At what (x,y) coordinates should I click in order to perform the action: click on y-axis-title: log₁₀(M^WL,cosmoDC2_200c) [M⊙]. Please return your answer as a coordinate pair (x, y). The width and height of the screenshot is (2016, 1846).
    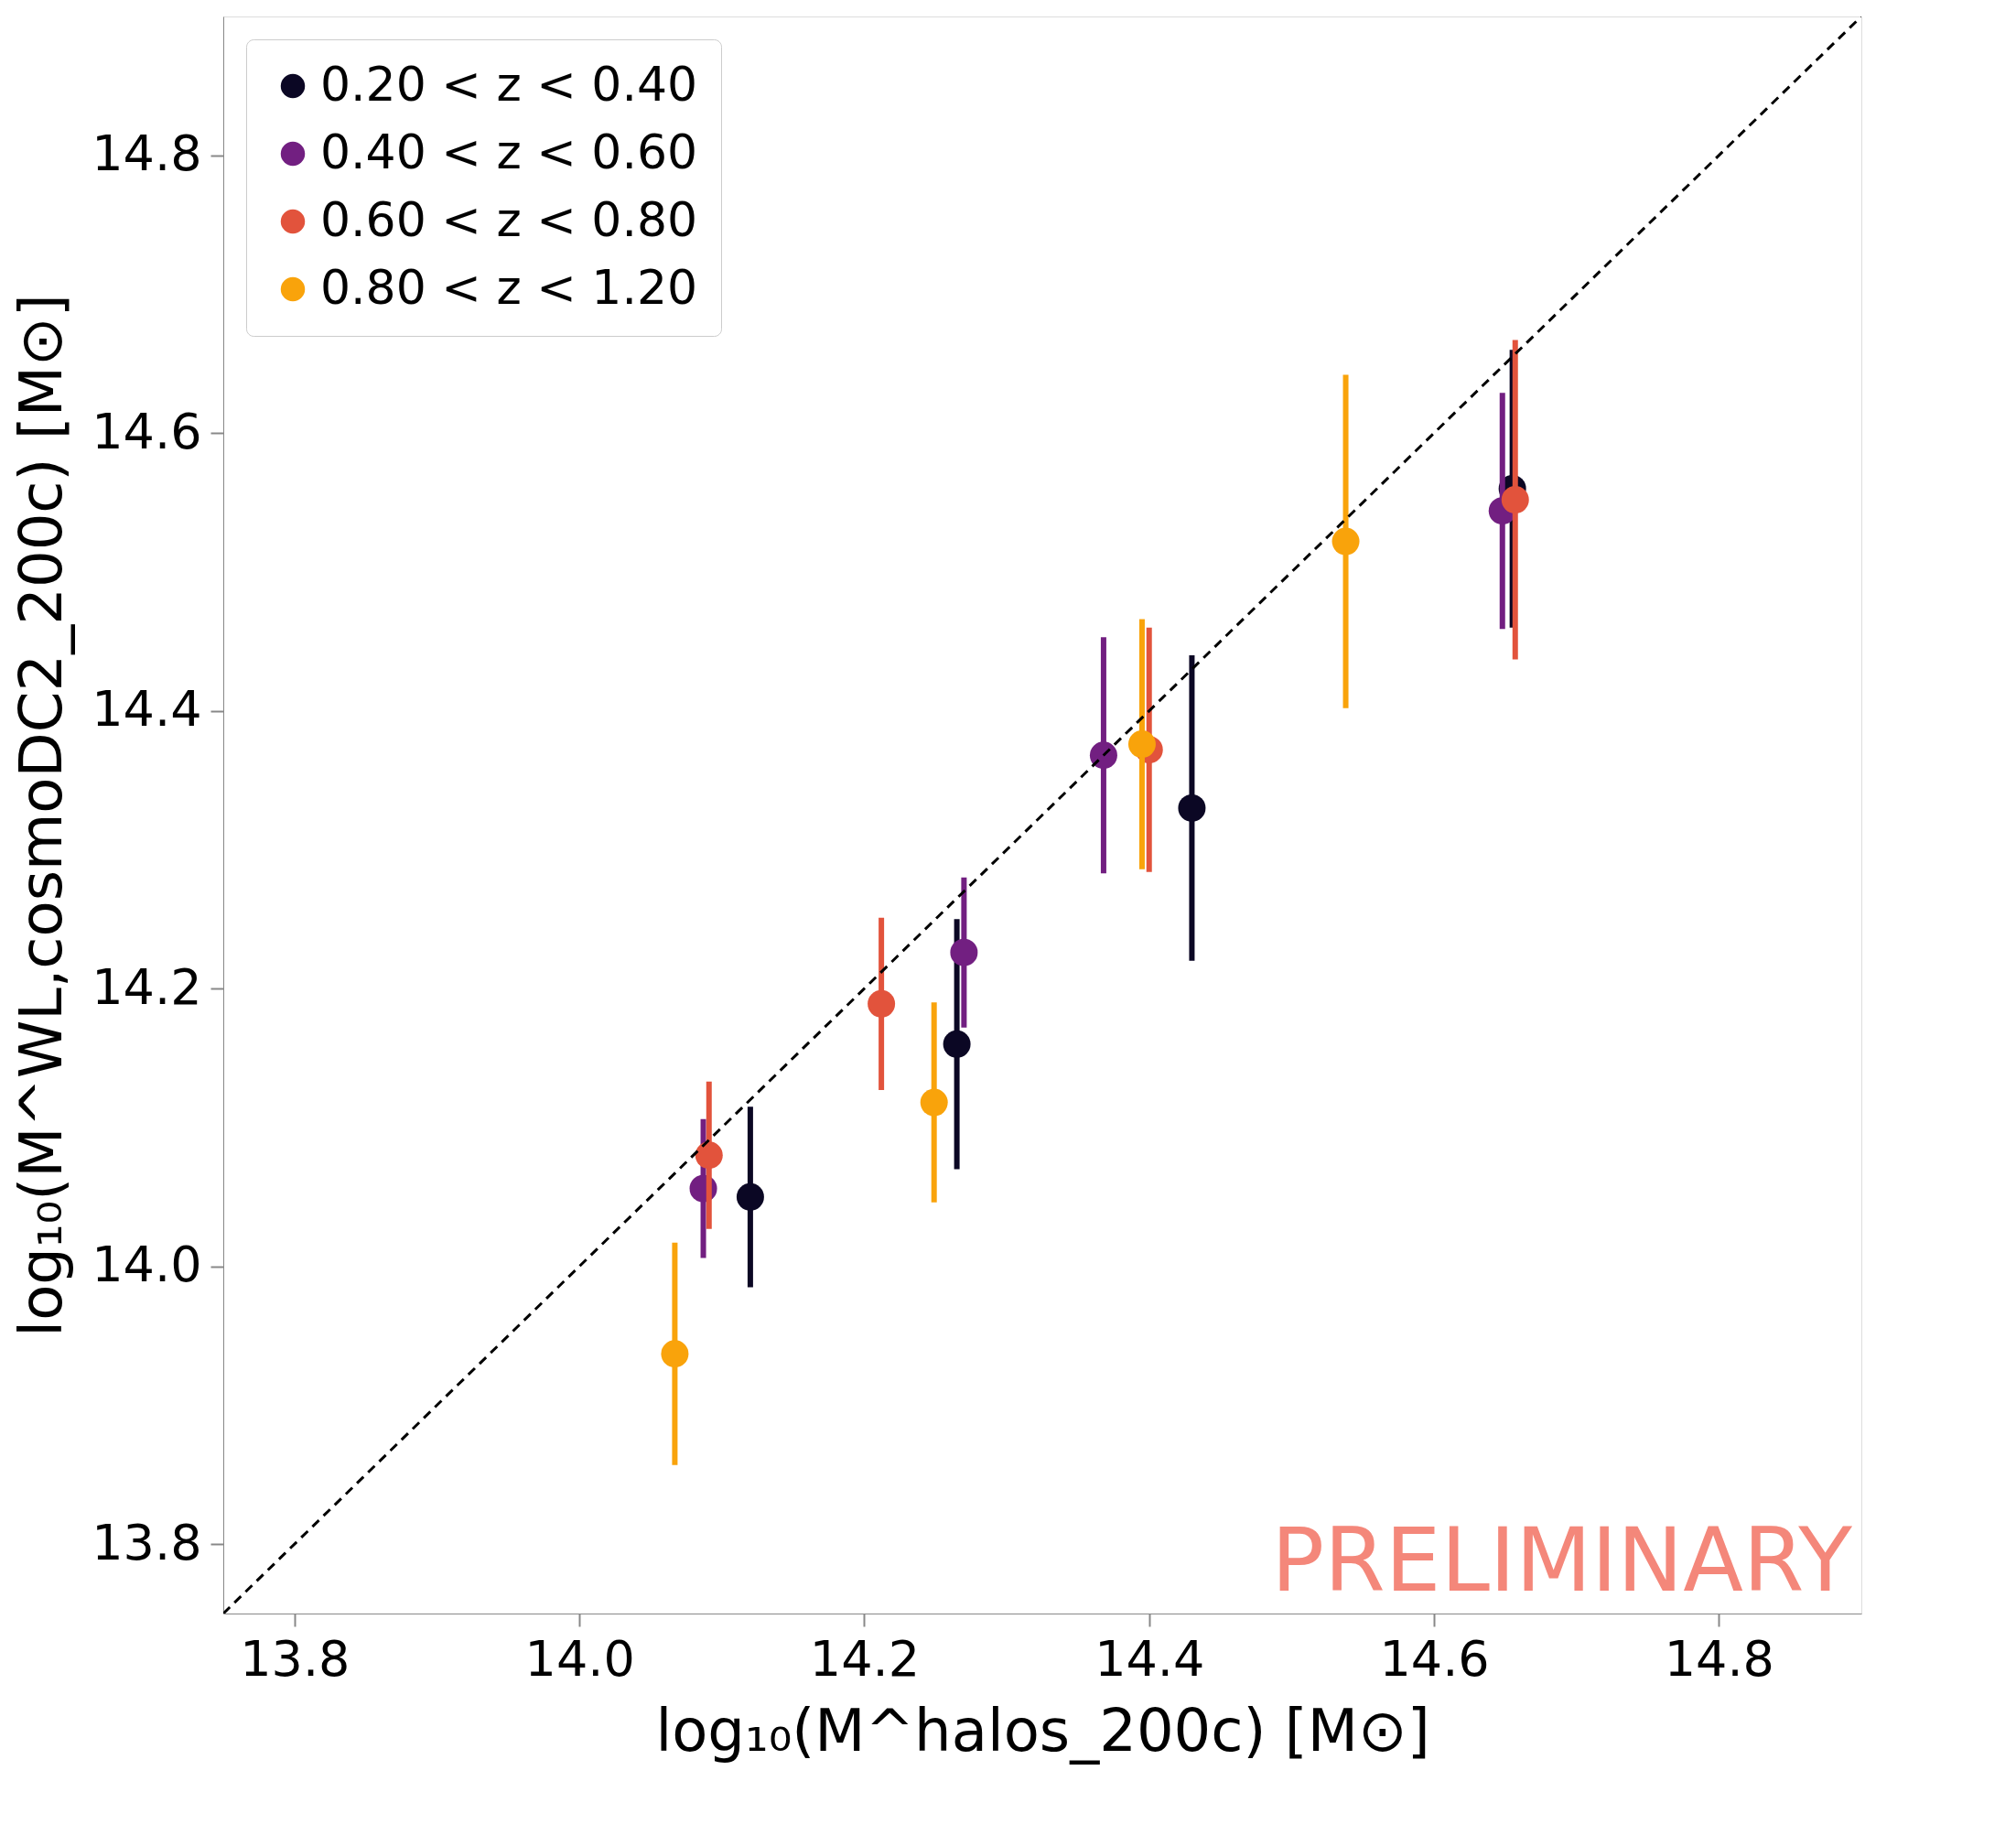
    Looking at the image, I should click on (41, 815).